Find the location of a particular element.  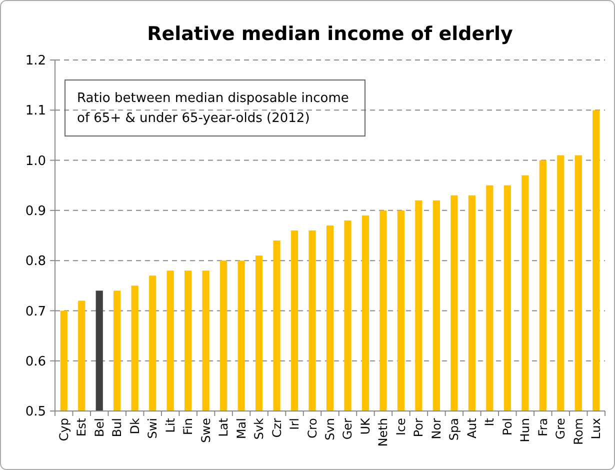

y-tick-label: 1.2 is located at coordinates (35, 61).